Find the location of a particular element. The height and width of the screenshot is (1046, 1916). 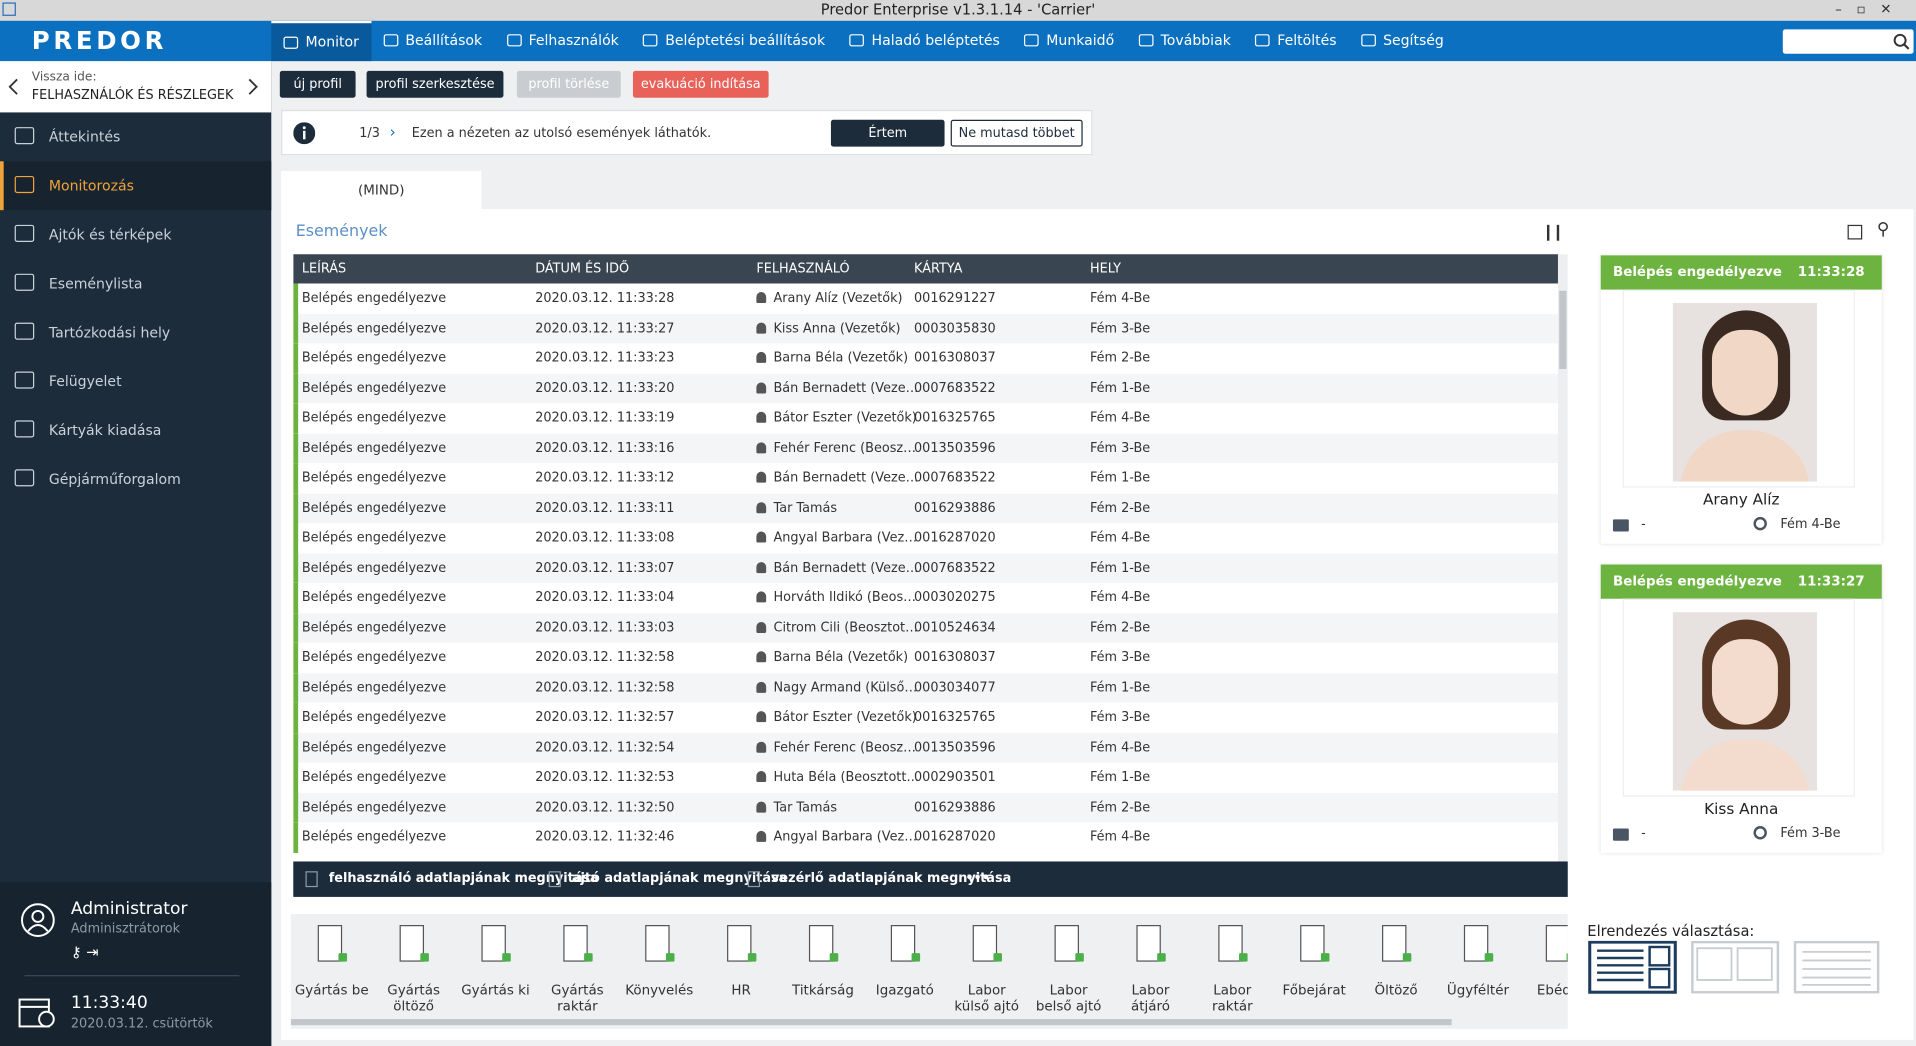

door-scroll-thumb is located at coordinates (871, 1022).